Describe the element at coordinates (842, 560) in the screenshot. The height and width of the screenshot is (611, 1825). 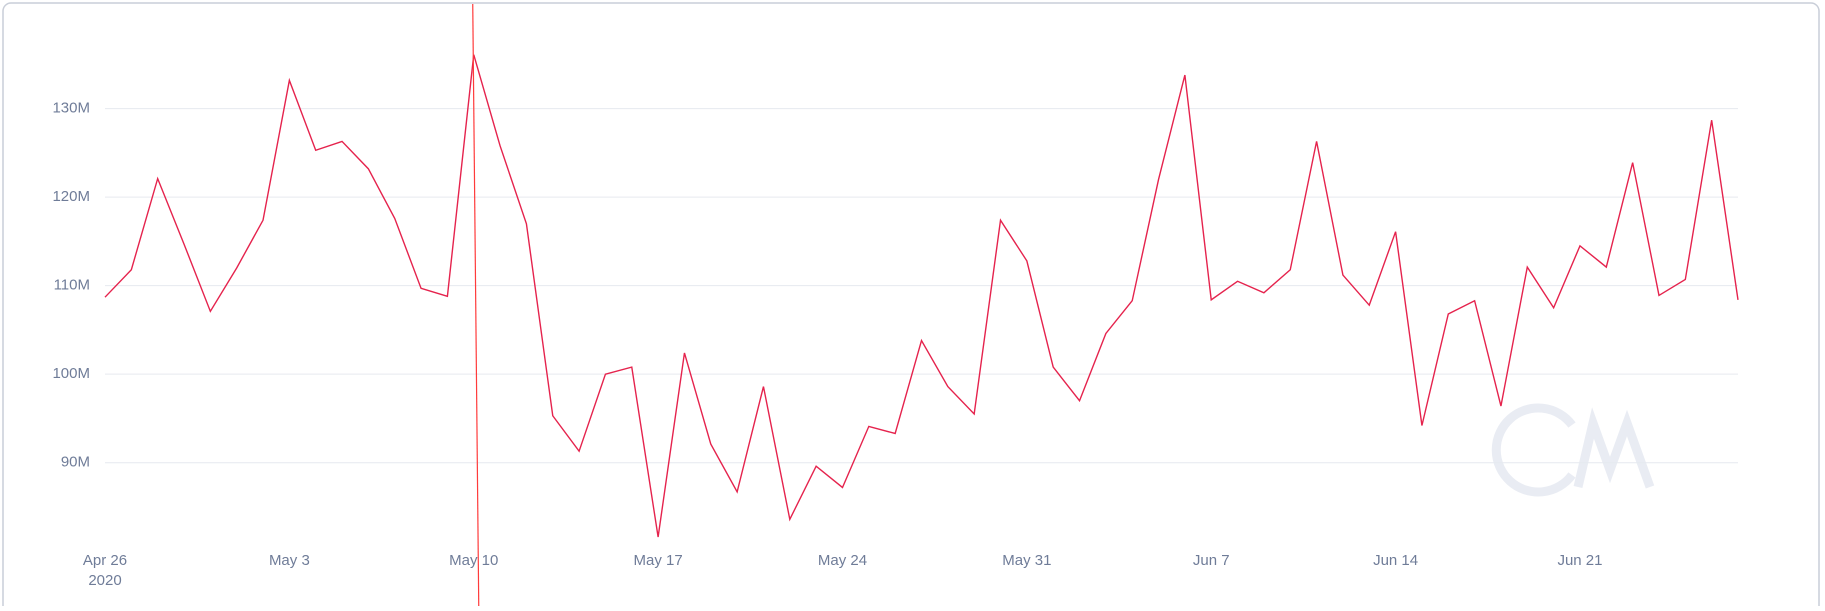
I see `x-tick-label: May 24` at that location.